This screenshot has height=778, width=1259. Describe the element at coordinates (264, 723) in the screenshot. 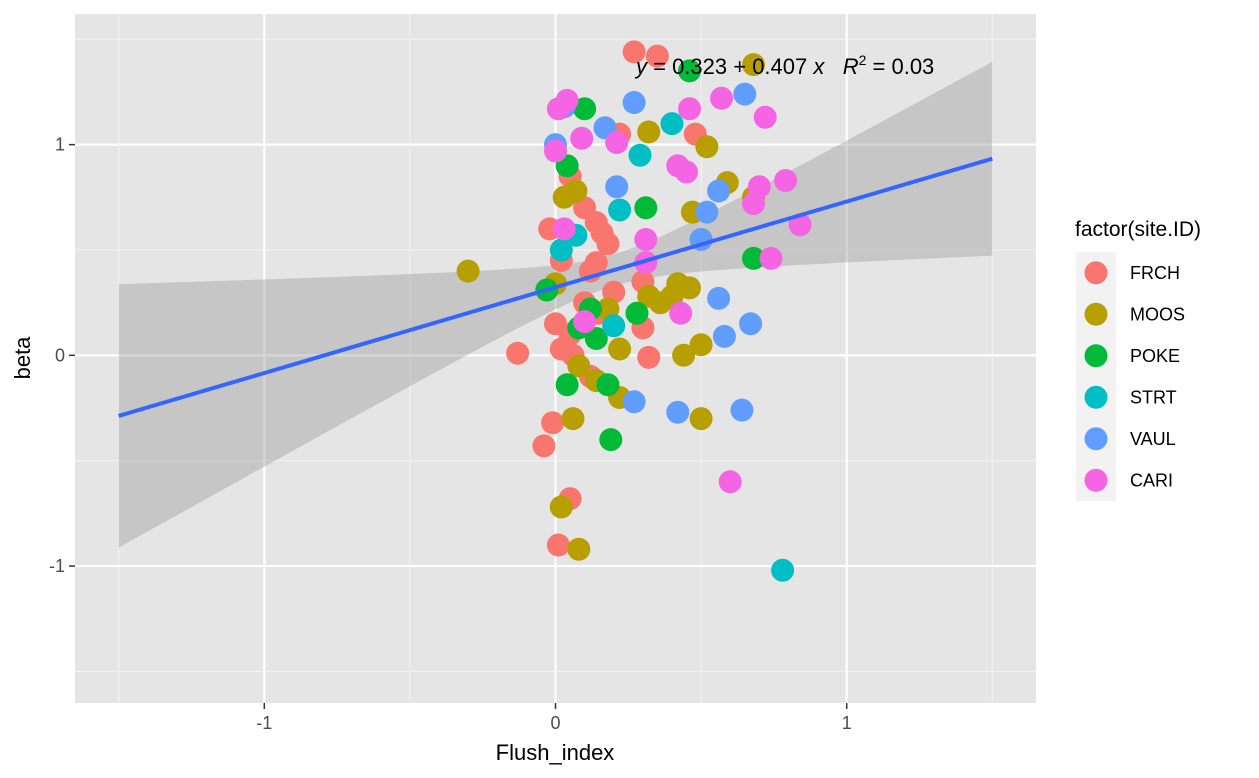

I see `x-tick-label: -1` at that location.